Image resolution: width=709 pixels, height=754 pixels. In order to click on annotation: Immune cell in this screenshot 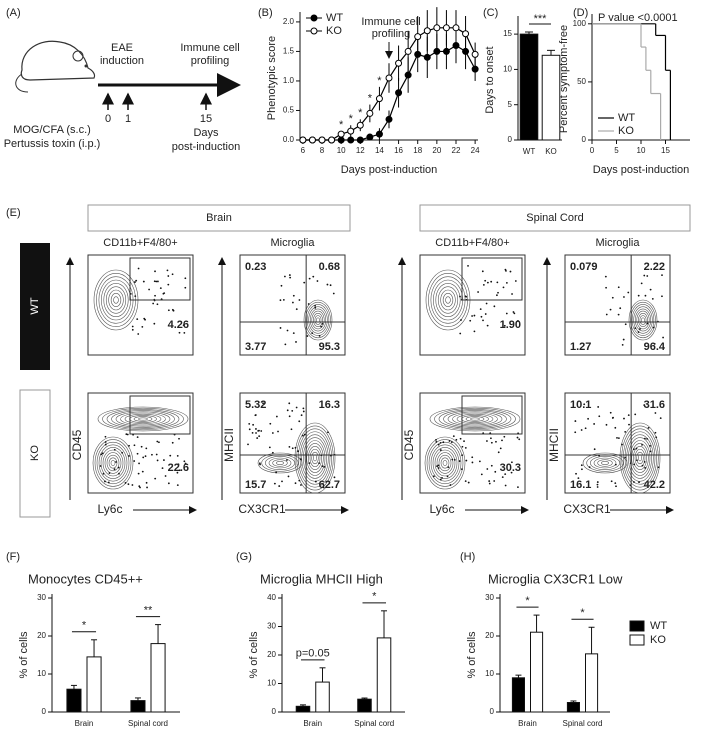, I will do `click(390, 22)`.